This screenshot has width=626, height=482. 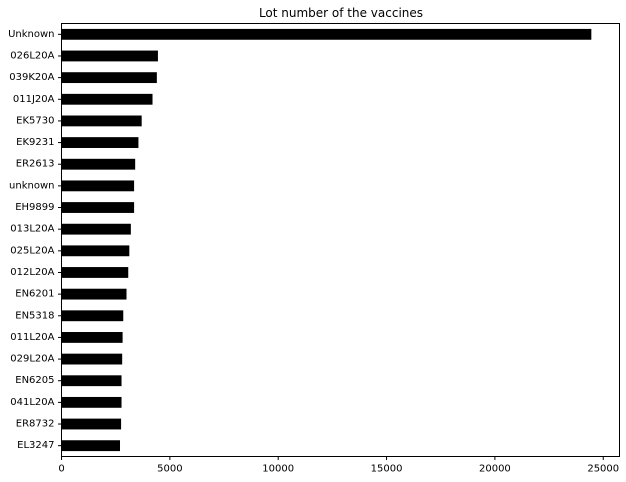 What do you see at coordinates (603, 469) in the screenshot?
I see `x-tick-label: 25000` at bounding box center [603, 469].